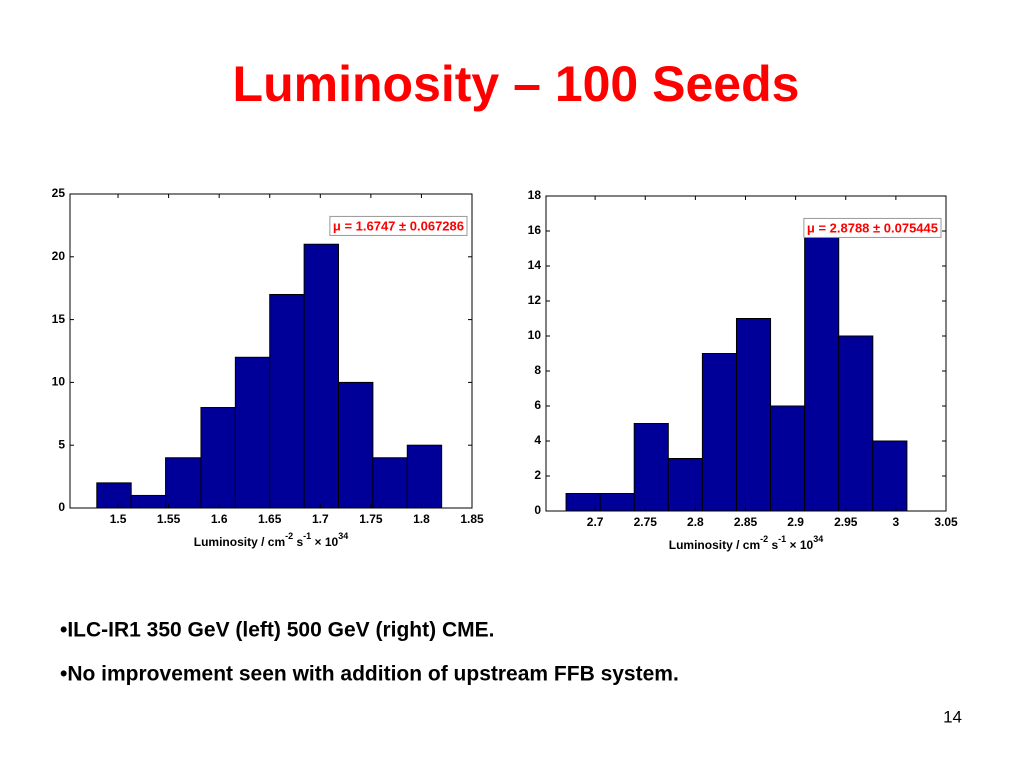  What do you see at coordinates (946, 522) in the screenshot?
I see `x-tick-label: 3.05` at bounding box center [946, 522].